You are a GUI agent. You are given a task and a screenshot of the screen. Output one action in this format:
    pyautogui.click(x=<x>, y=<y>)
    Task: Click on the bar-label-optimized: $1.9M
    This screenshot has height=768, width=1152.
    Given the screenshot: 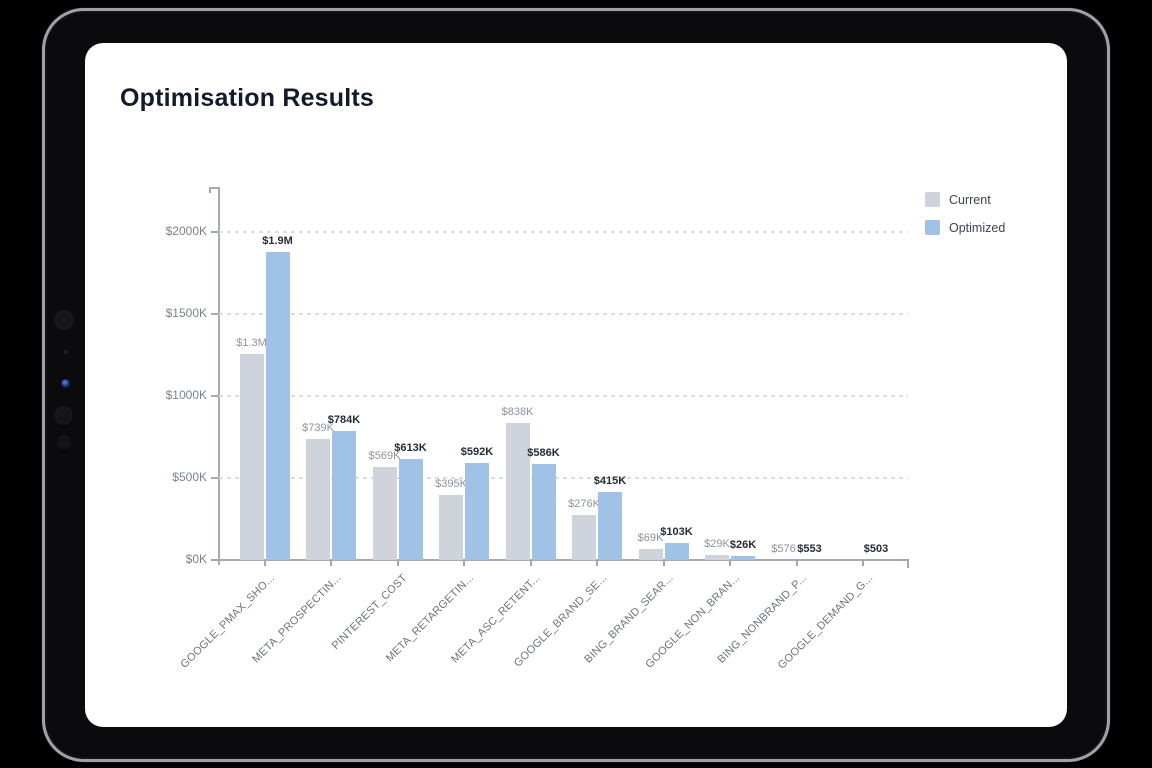 What is the action you would take?
    pyautogui.click(x=277, y=240)
    